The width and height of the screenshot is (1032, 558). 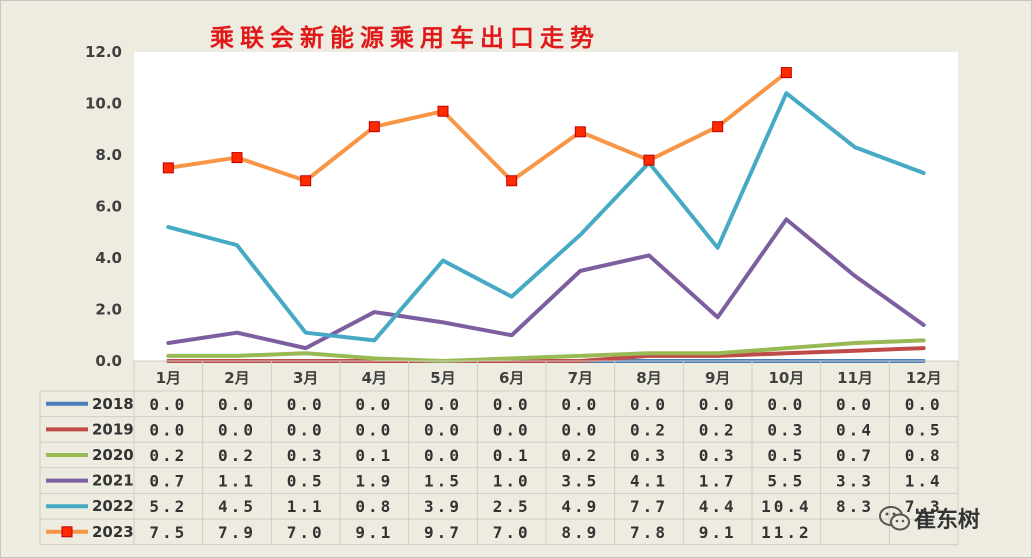 I want to click on watermark: 崔东树, so click(x=953, y=518).